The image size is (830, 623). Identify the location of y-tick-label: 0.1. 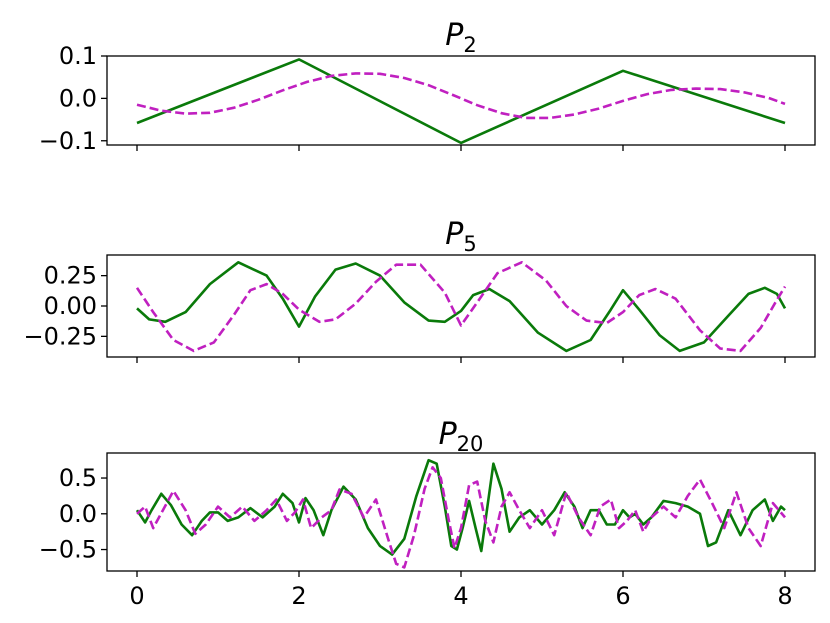
(78, 56).